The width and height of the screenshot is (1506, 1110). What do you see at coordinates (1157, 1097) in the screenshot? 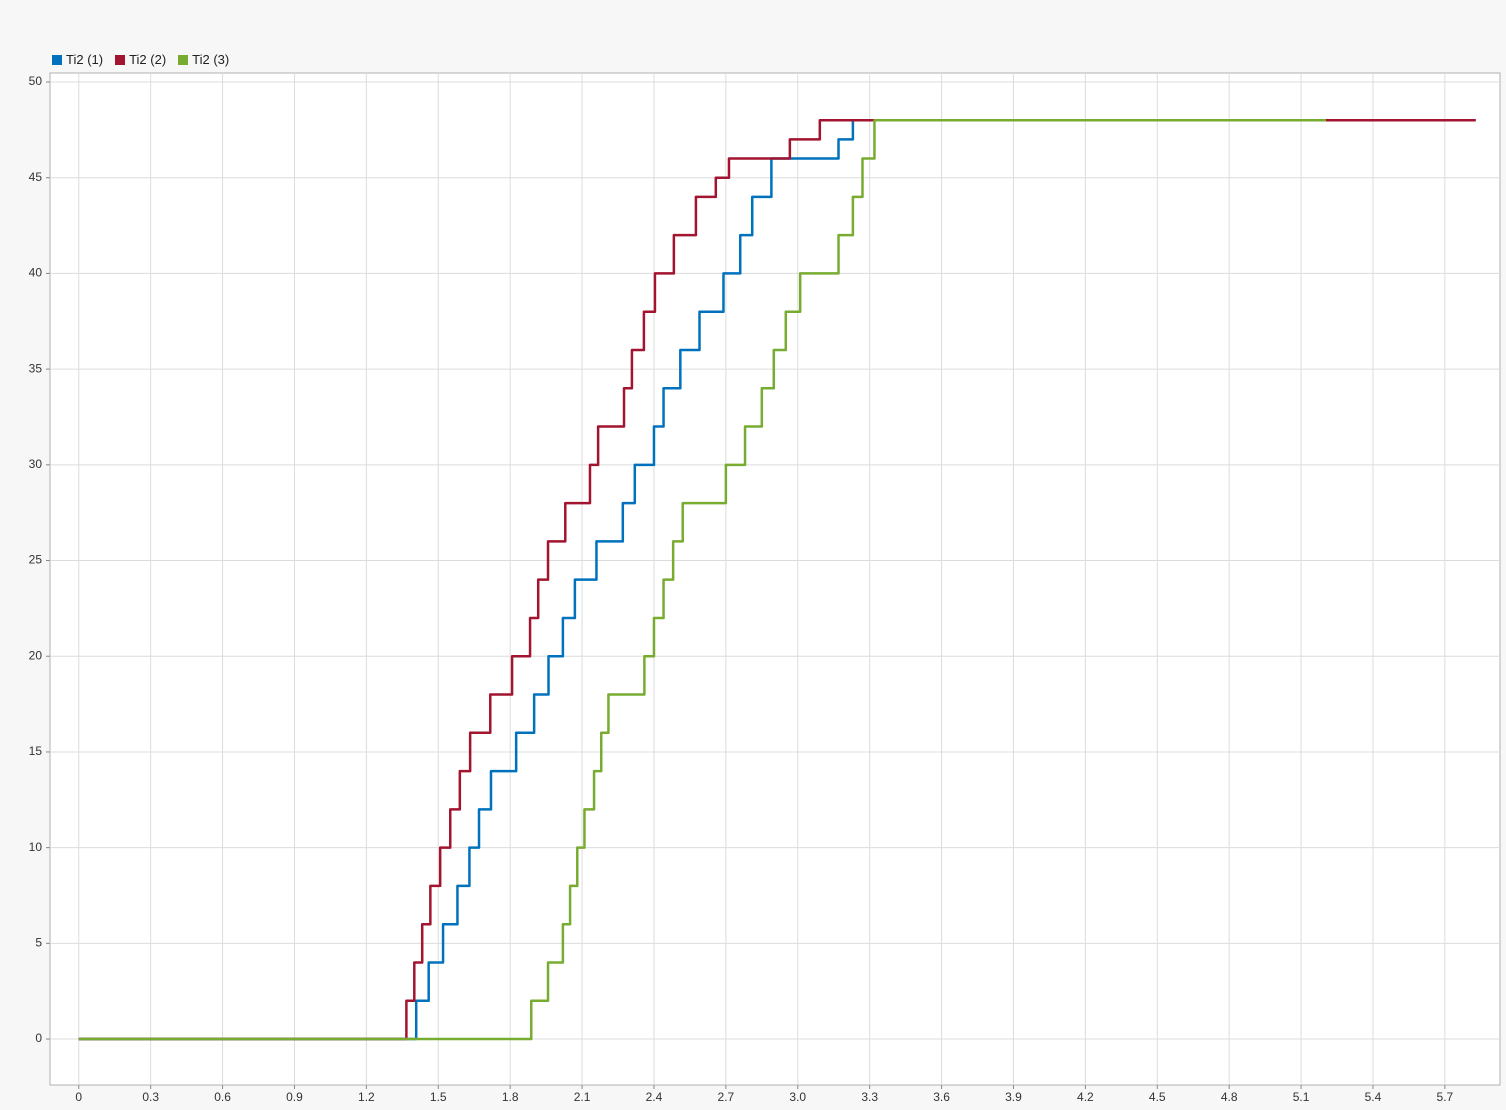
I see `x-tick-label: 4.5` at bounding box center [1157, 1097].